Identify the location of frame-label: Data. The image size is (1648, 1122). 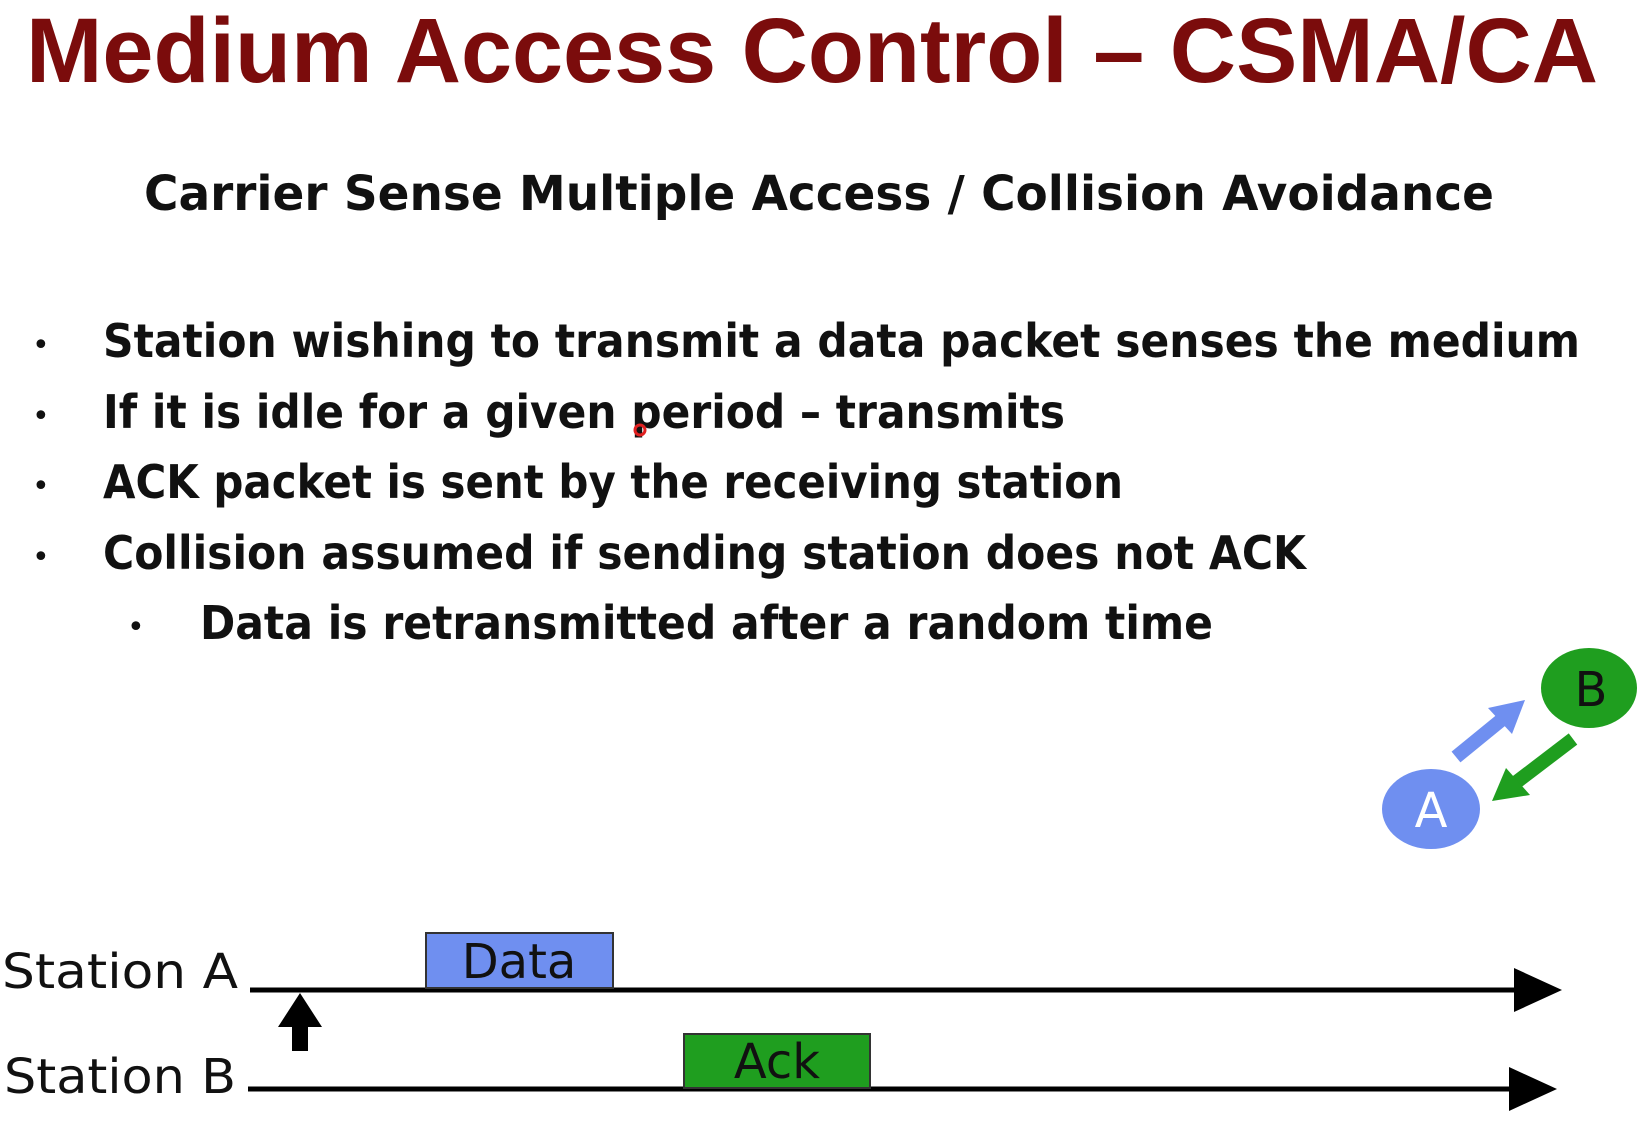
(519, 962).